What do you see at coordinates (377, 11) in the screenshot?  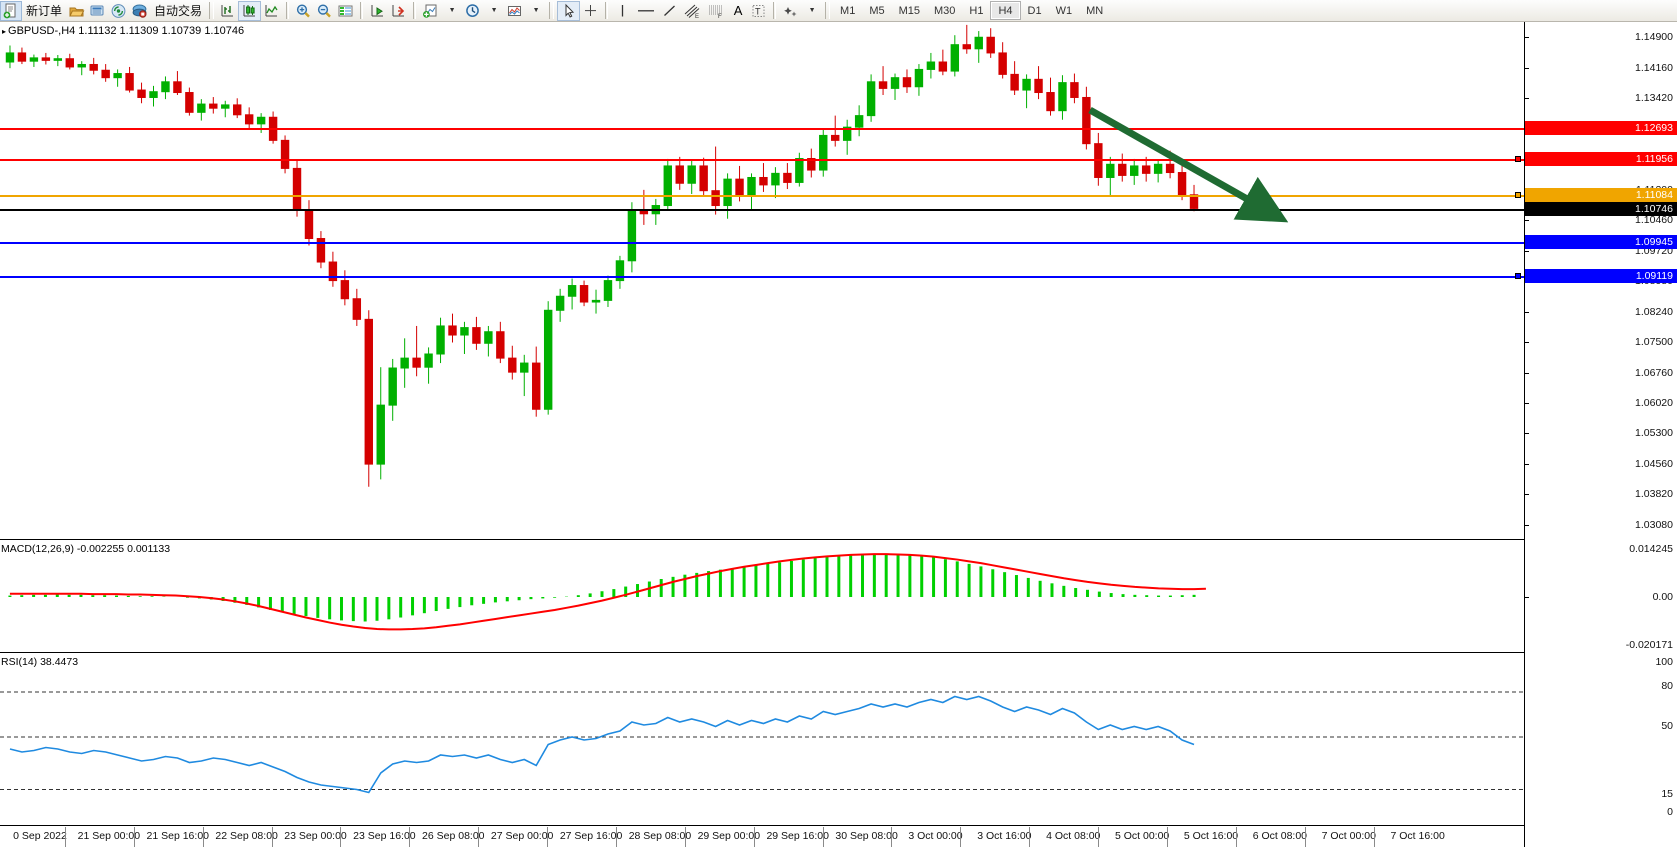 I see `shift-end-icon` at bounding box center [377, 11].